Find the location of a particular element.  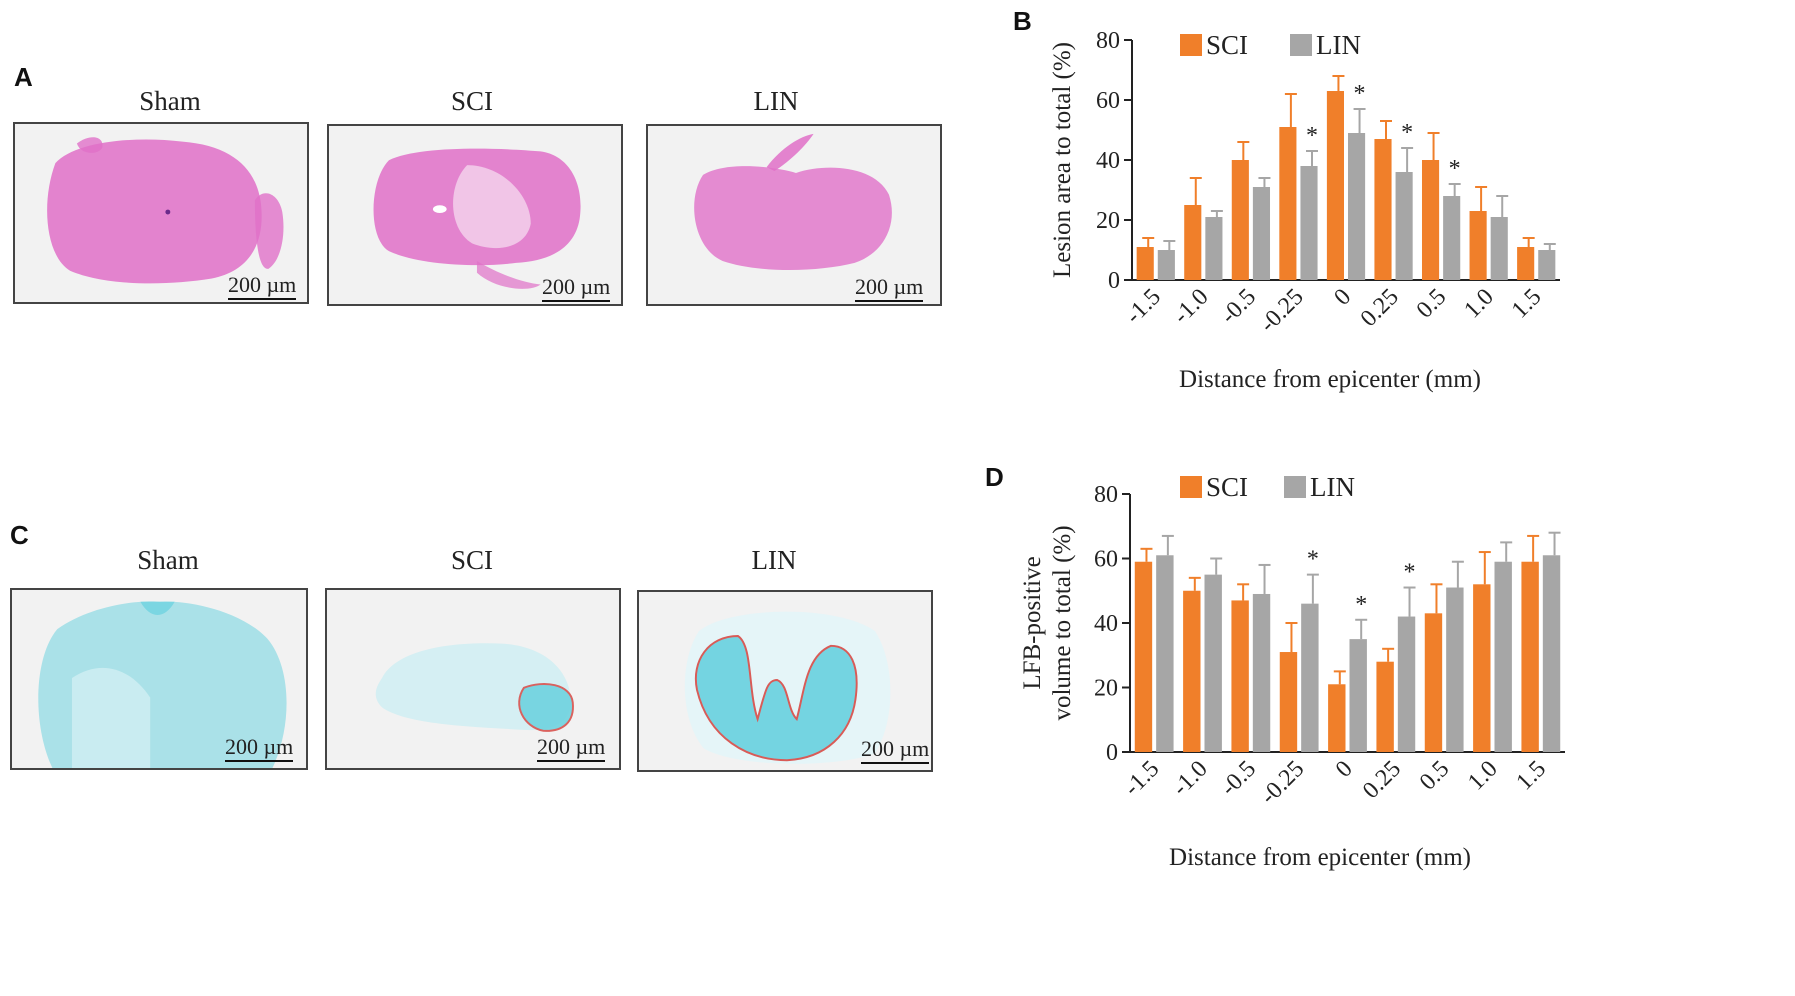

lfb-micrograph-lin: 200 µm is located at coordinates (785, 681).